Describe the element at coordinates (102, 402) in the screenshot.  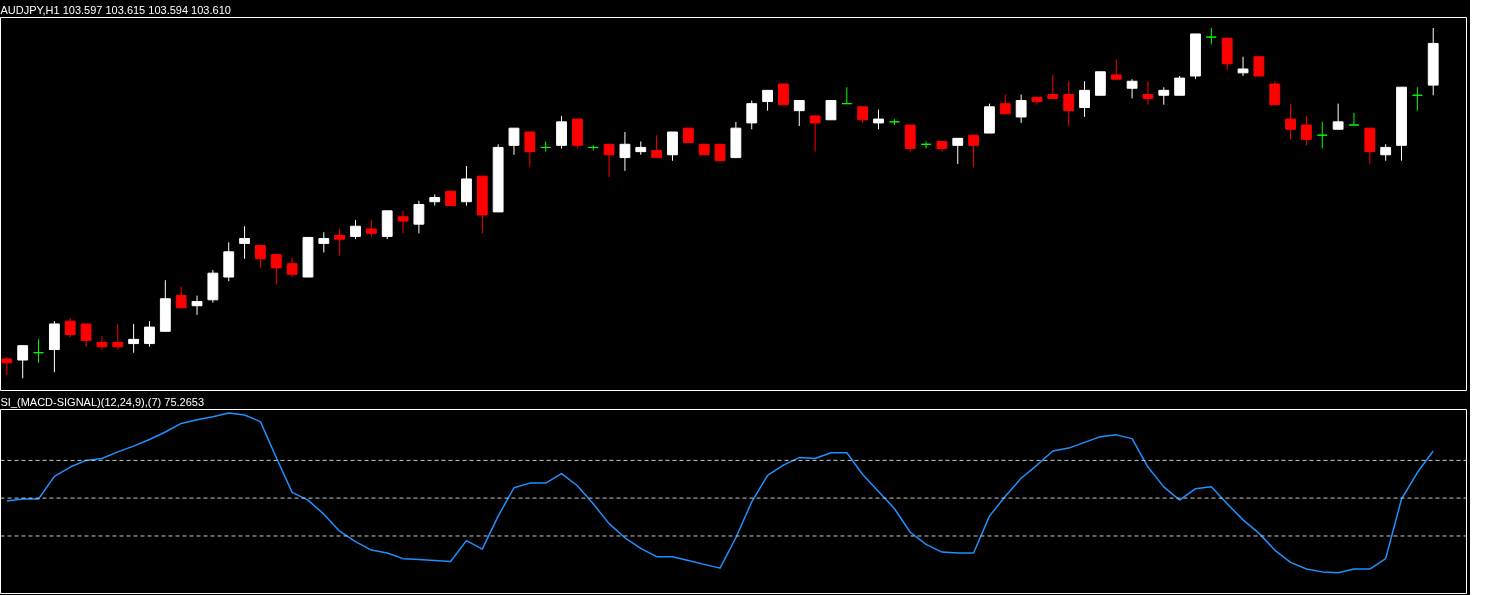
I see `chart-title: SI_(MACD-SIGNAL)(12,24,9),(7) 75.2653` at that location.